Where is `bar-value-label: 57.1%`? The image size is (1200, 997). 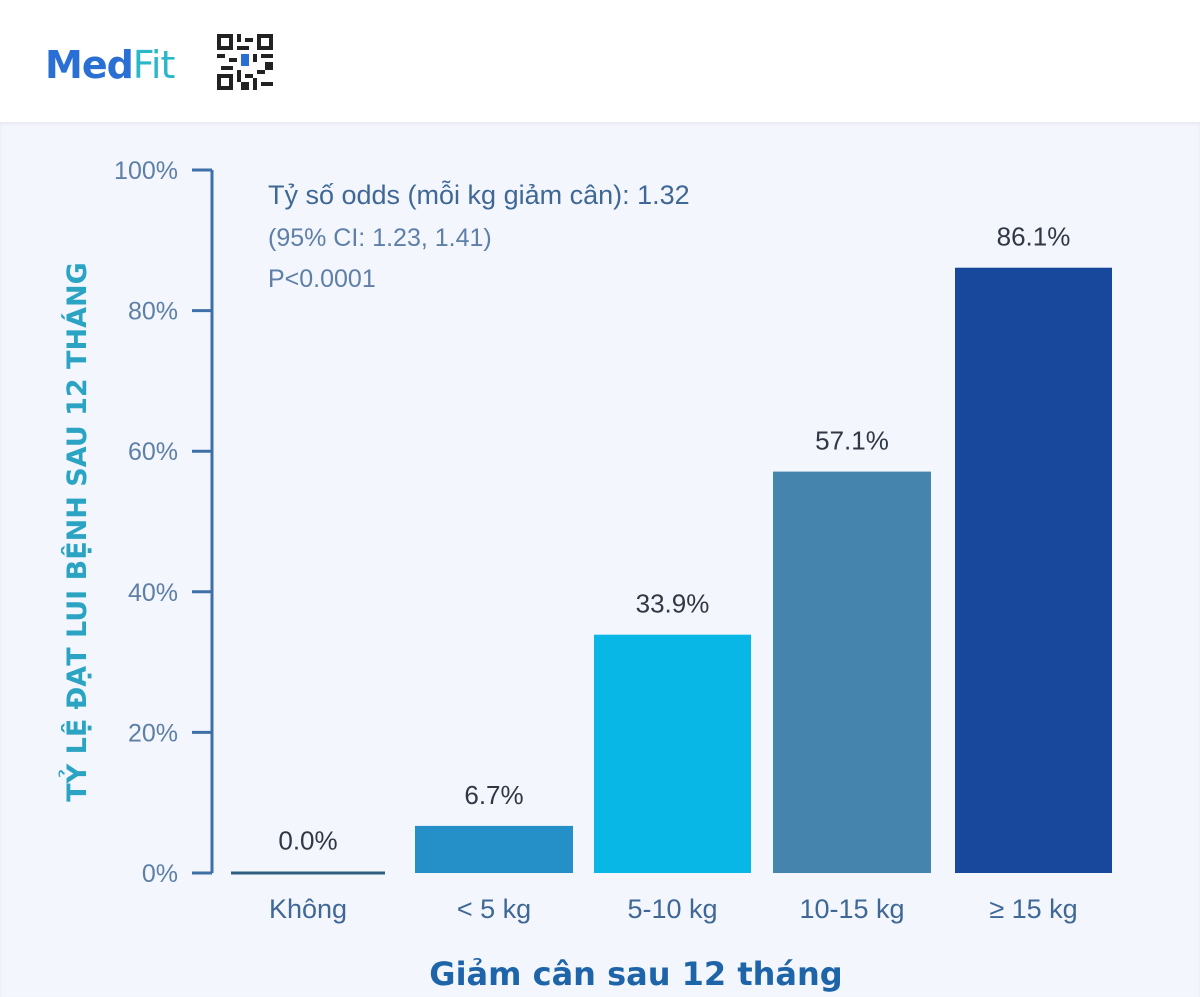 bar-value-label: 57.1% is located at coordinates (852, 441).